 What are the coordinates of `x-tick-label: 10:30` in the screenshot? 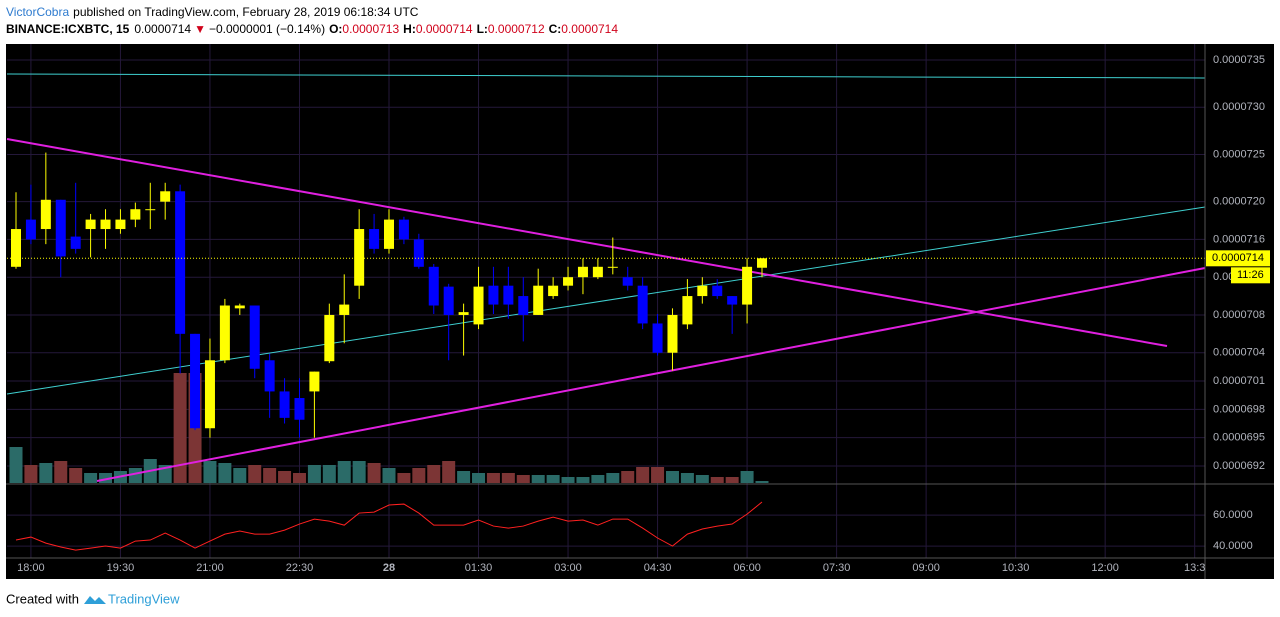 It's located at (1016, 568).